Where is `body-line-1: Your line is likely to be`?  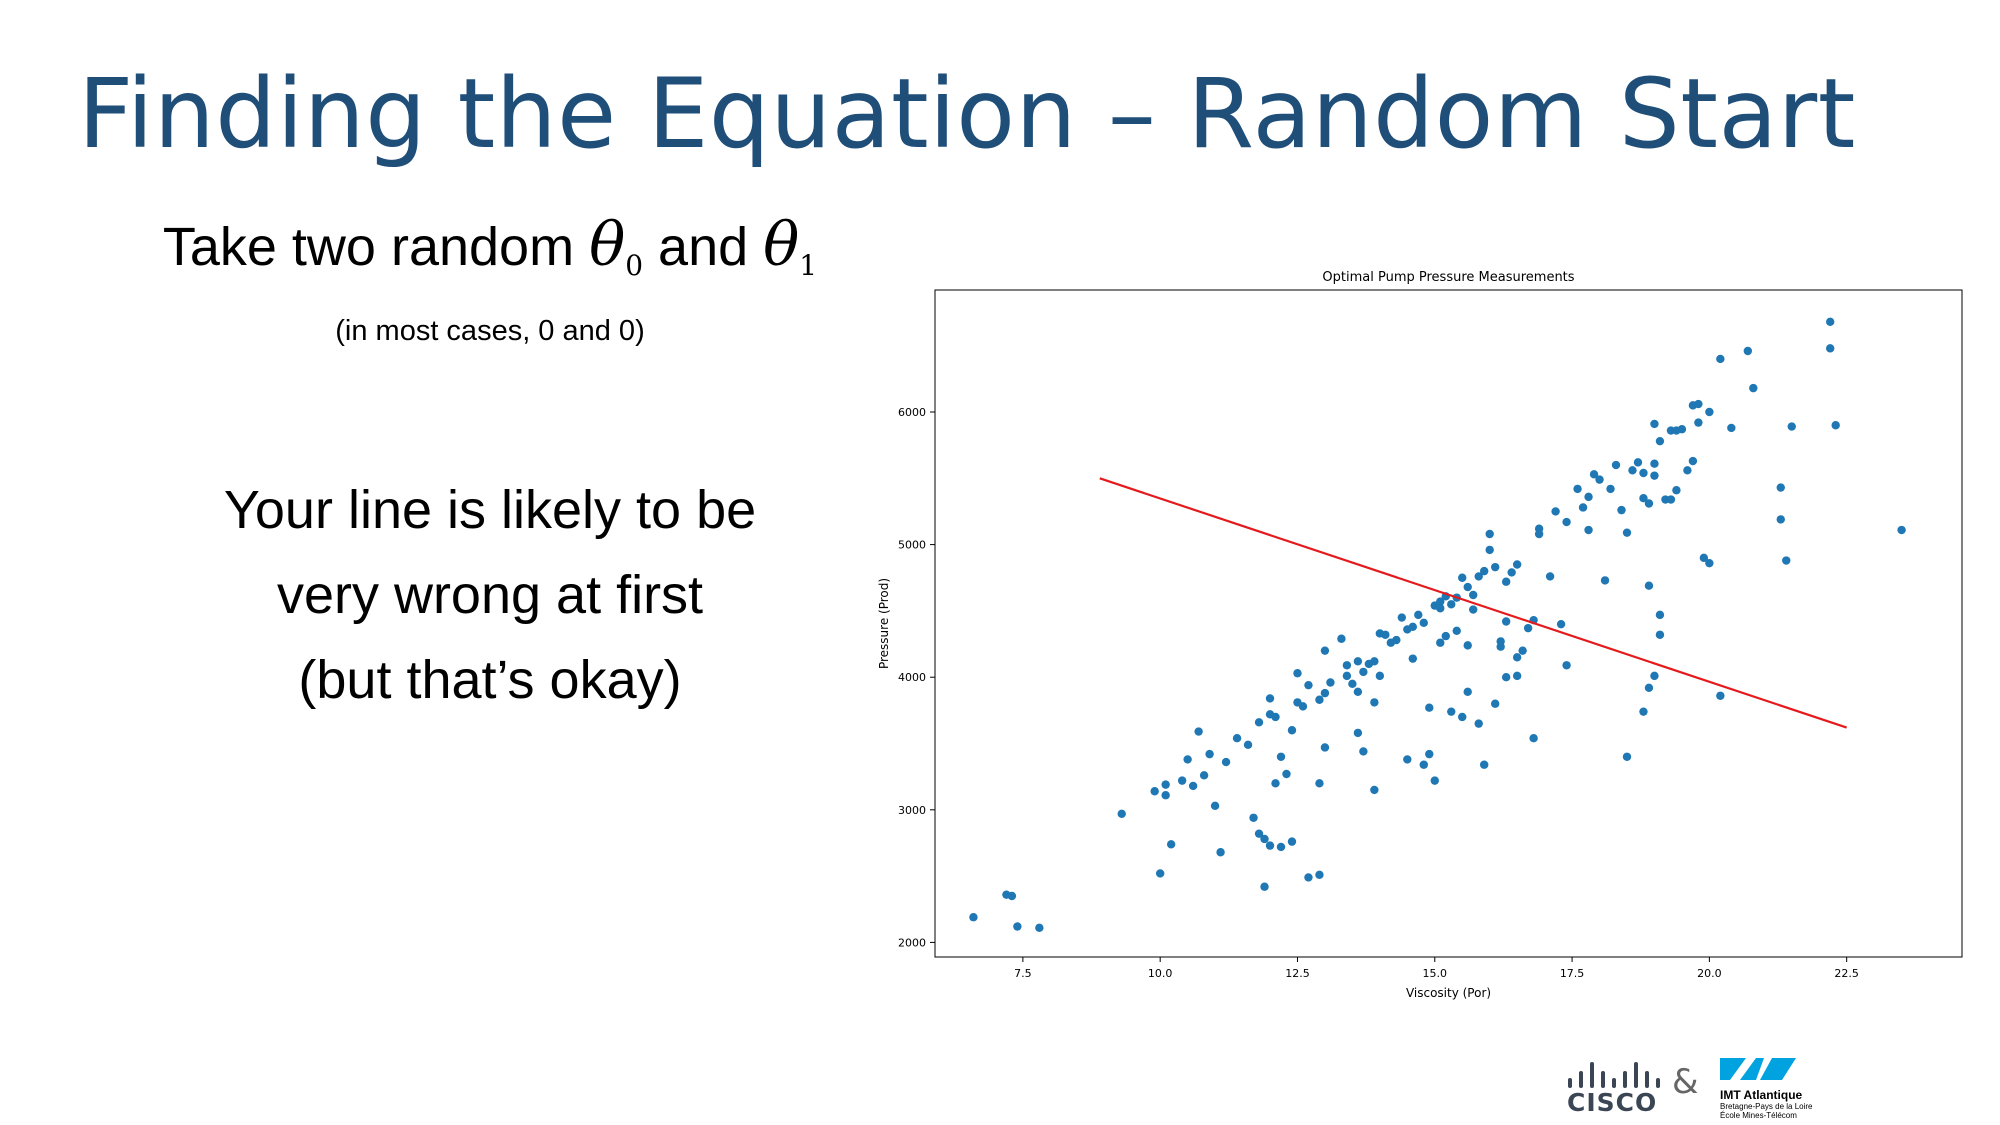
body-line-1: Your line is likely to be is located at coordinates (490, 510).